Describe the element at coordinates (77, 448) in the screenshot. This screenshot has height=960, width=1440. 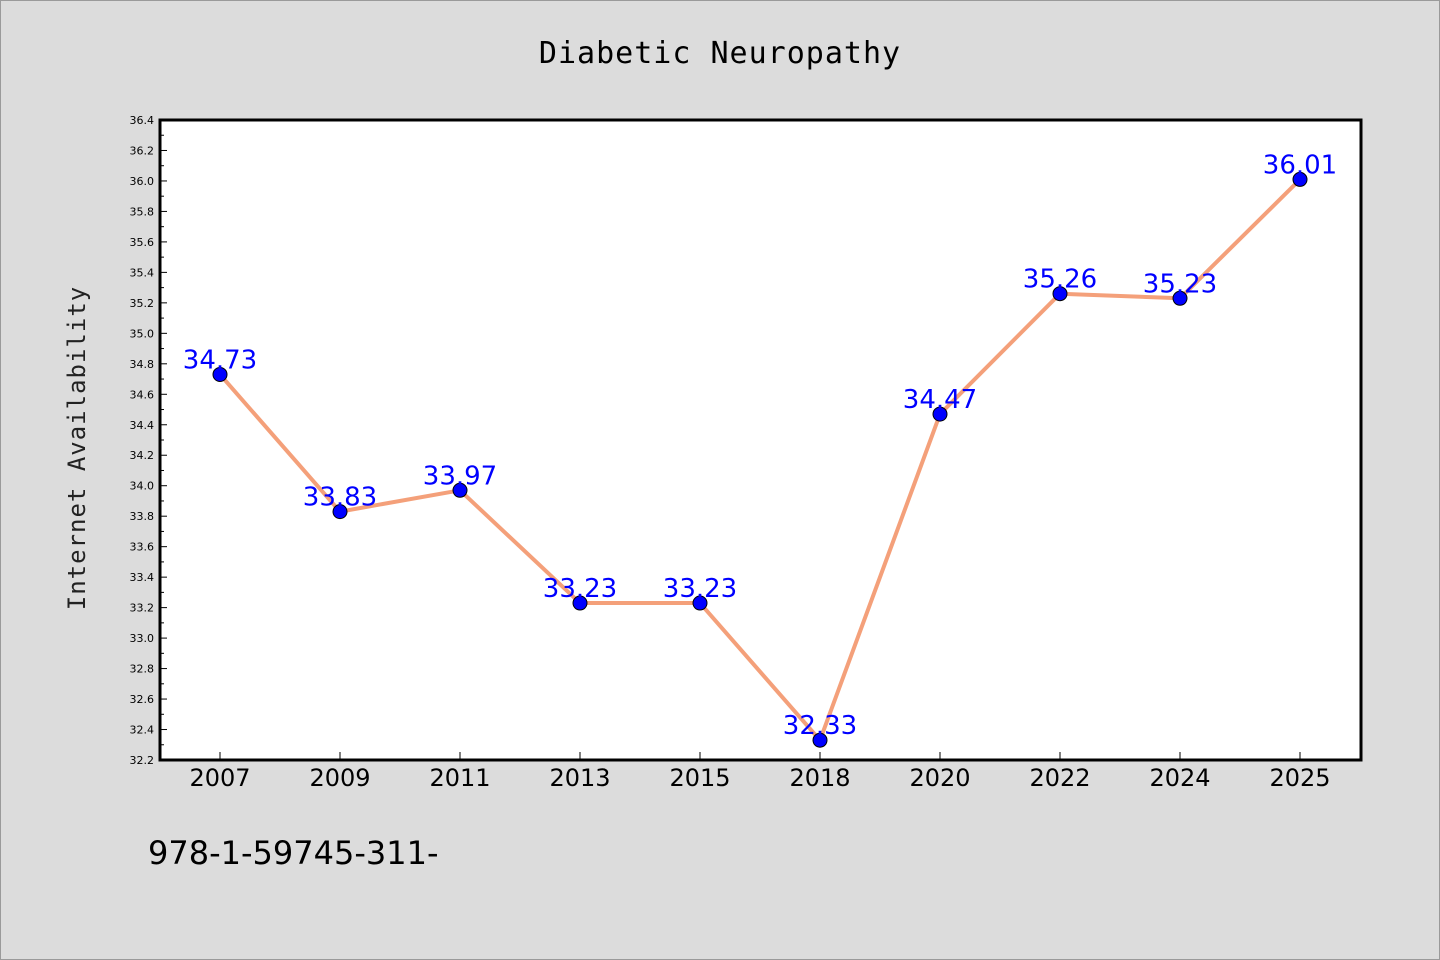
I see `y-axis-label: Internet Availability` at that location.